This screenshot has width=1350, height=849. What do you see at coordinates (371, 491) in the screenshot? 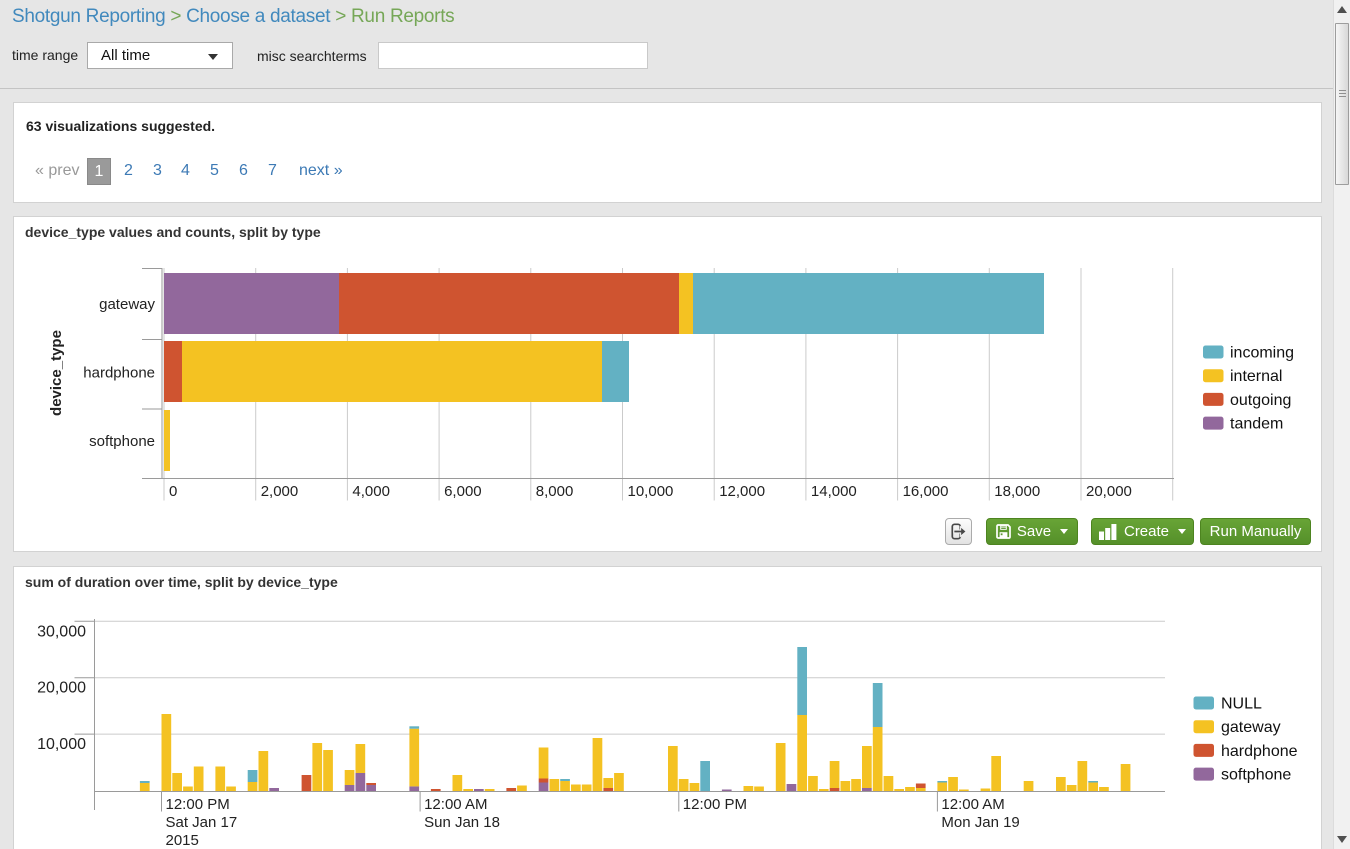
I see `svg-text: 4,000` at bounding box center [371, 491].